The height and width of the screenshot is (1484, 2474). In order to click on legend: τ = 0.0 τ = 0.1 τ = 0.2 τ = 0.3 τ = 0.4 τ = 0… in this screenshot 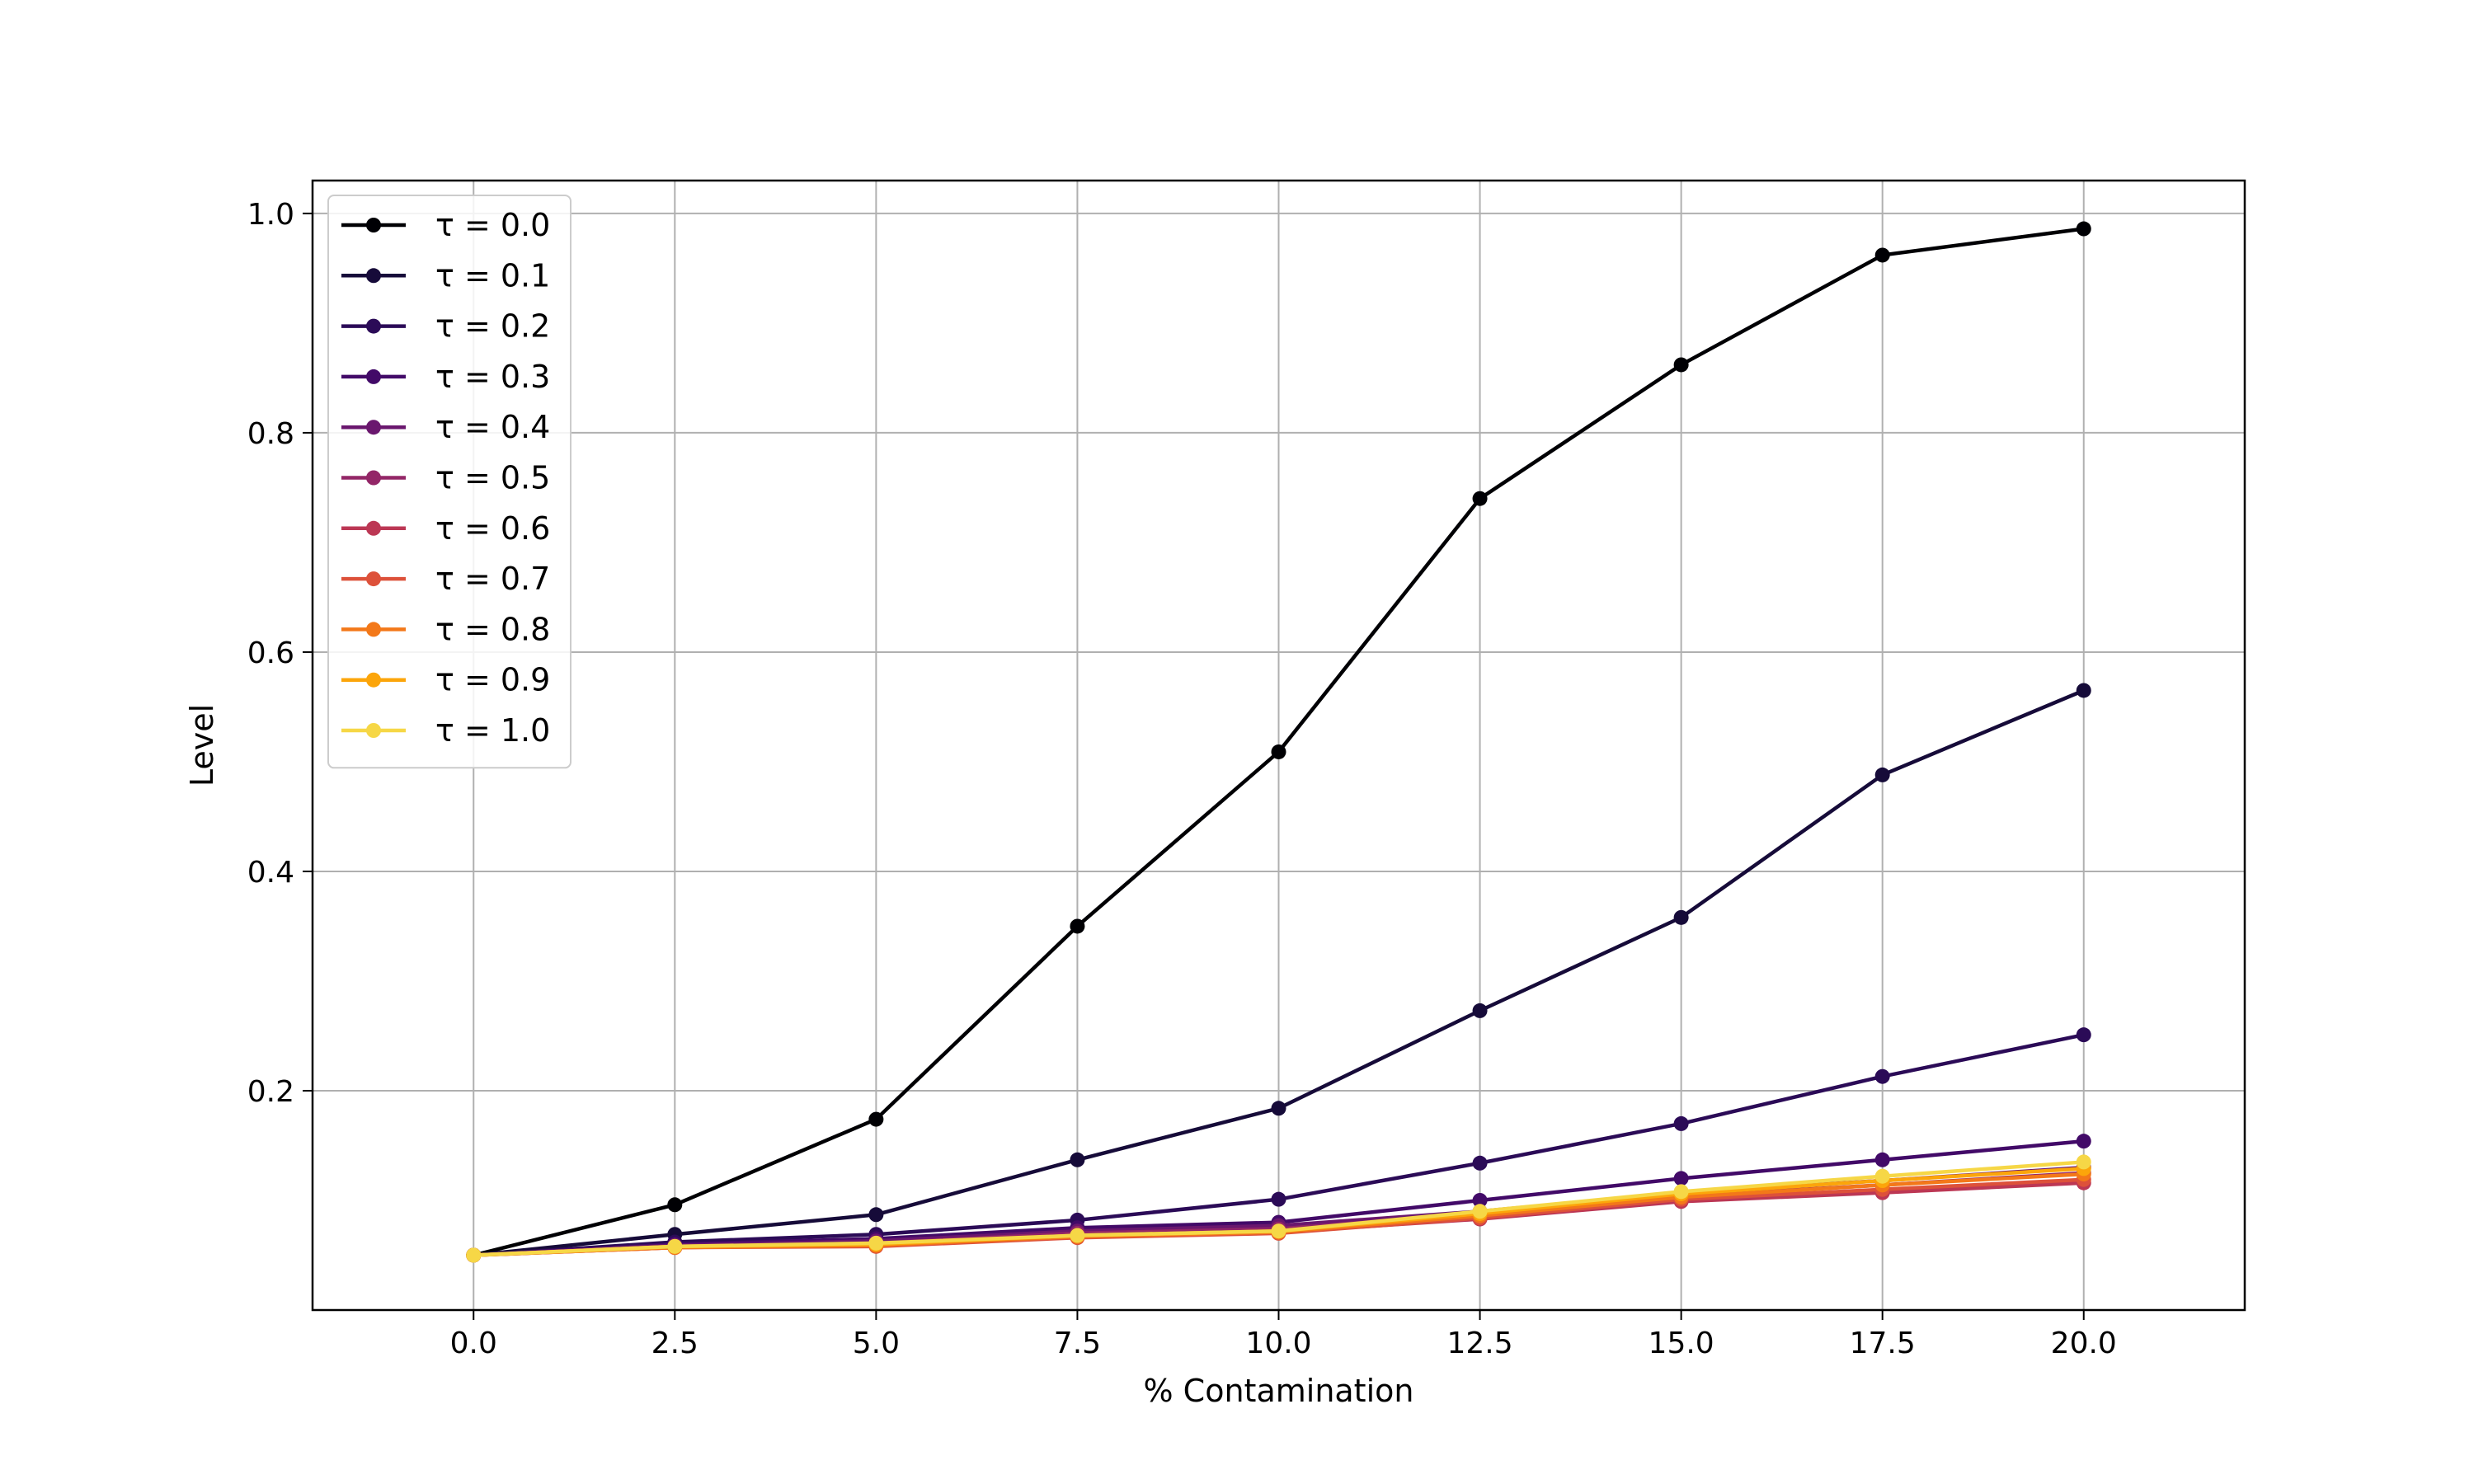, I will do `click(449, 482)`.